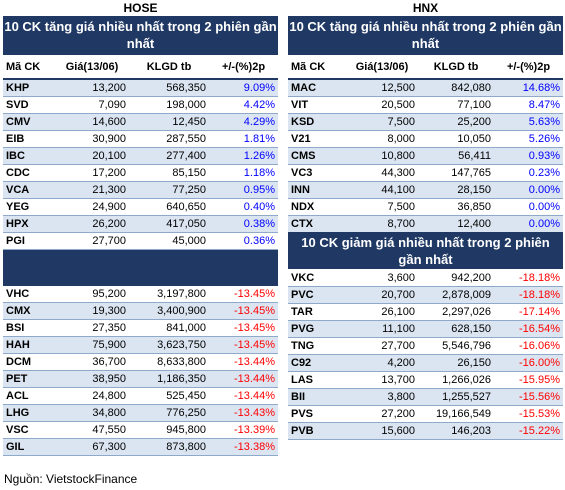 This screenshot has height=490, width=565. I want to click on volume-cell: 841,000, so click(169, 328).